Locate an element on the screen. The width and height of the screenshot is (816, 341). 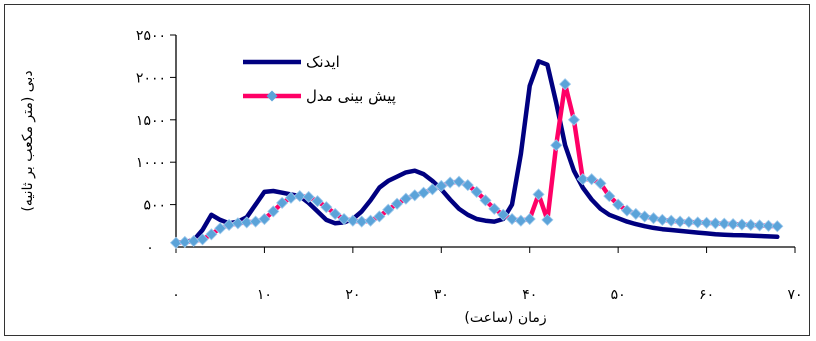
x-tick-label: ۰ is located at coordinates (176, 295).